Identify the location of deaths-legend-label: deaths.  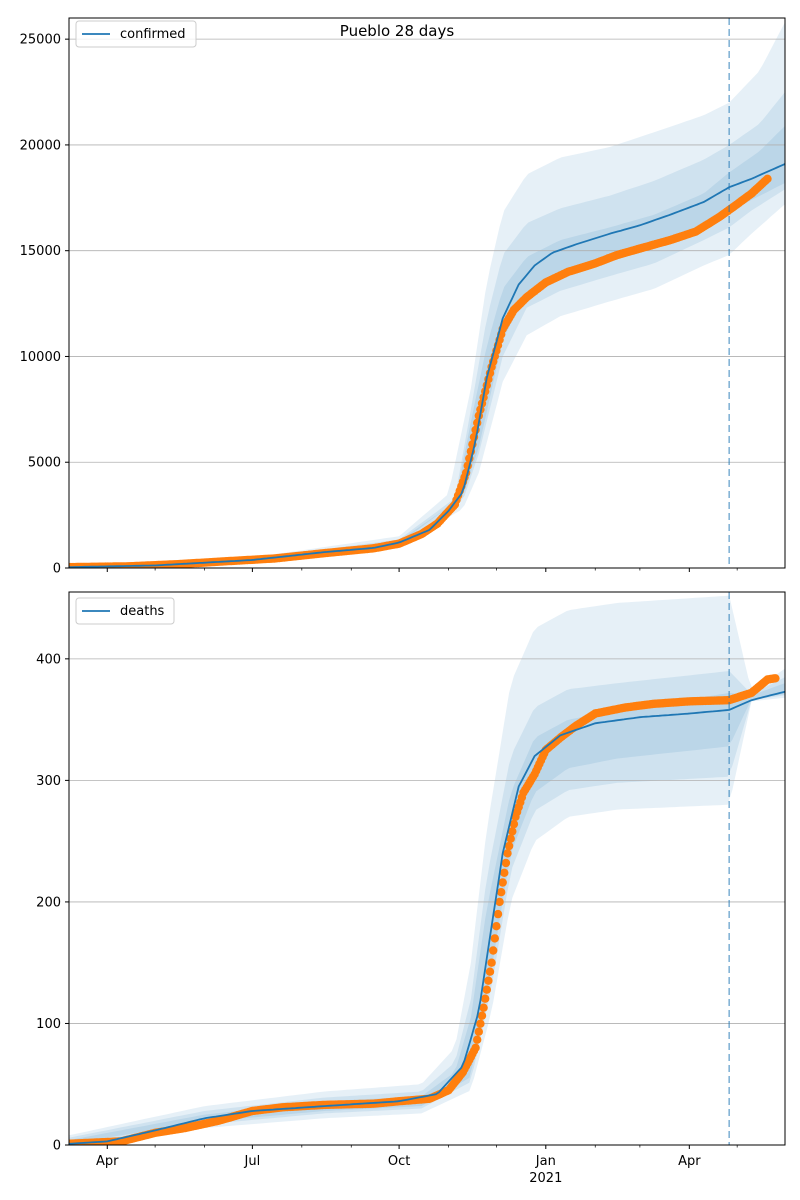
(142, 611).